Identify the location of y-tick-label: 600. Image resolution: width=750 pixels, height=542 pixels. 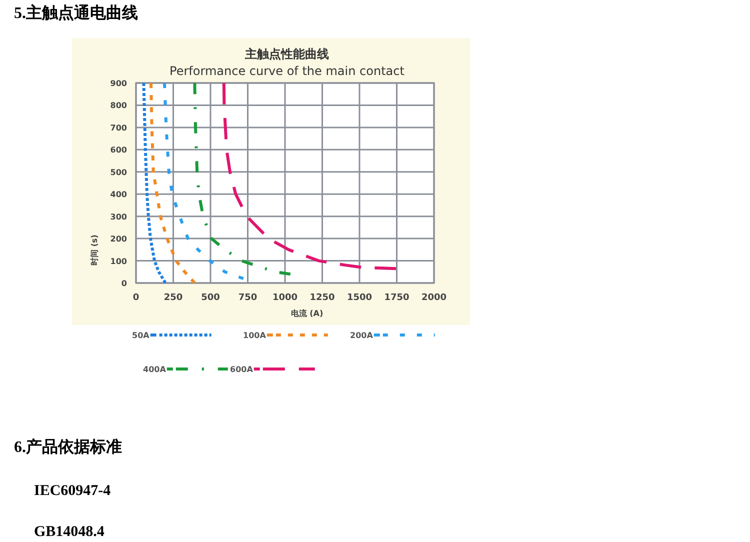
(119, 150).